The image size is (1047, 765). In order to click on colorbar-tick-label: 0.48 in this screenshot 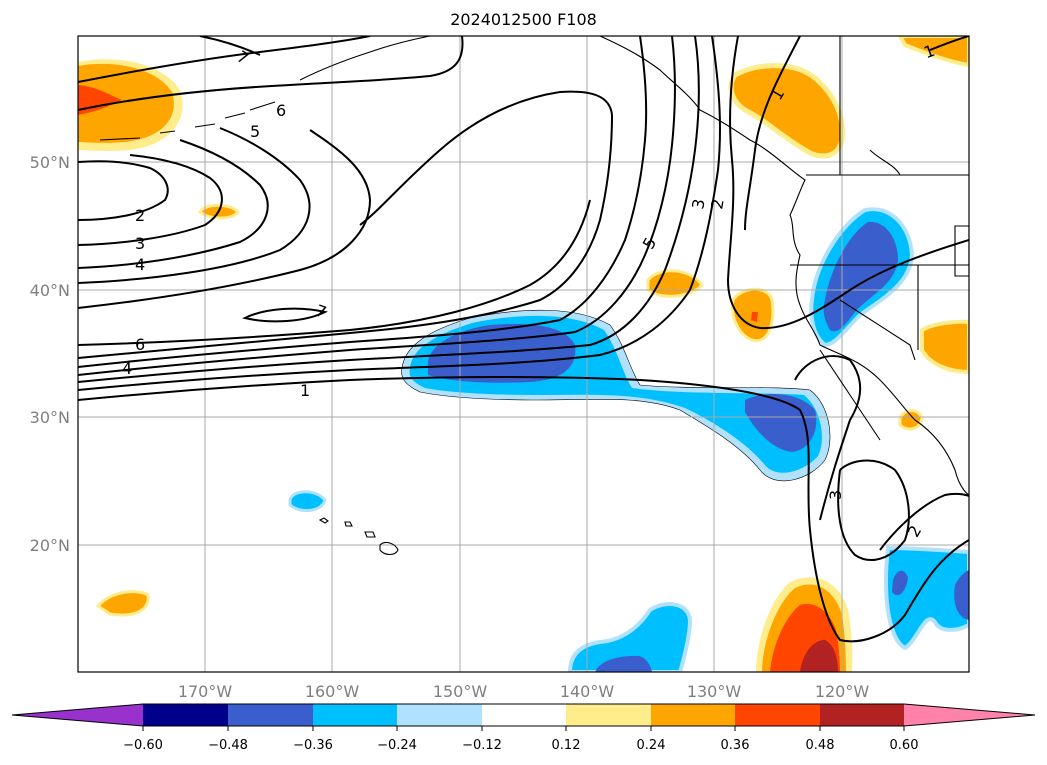, I will do `click(820, 745)`.